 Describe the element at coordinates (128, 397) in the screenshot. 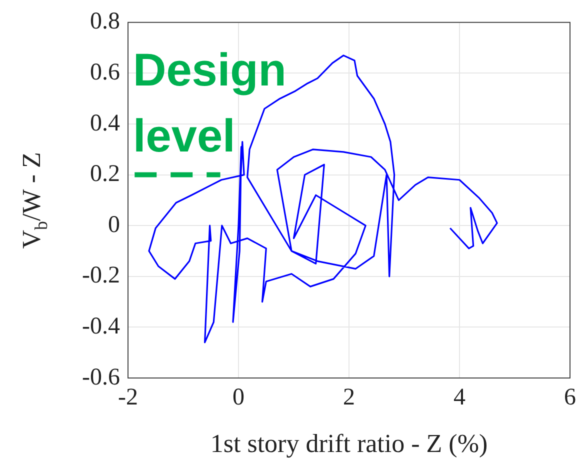

I see `x-tick-label: -2` at that location.